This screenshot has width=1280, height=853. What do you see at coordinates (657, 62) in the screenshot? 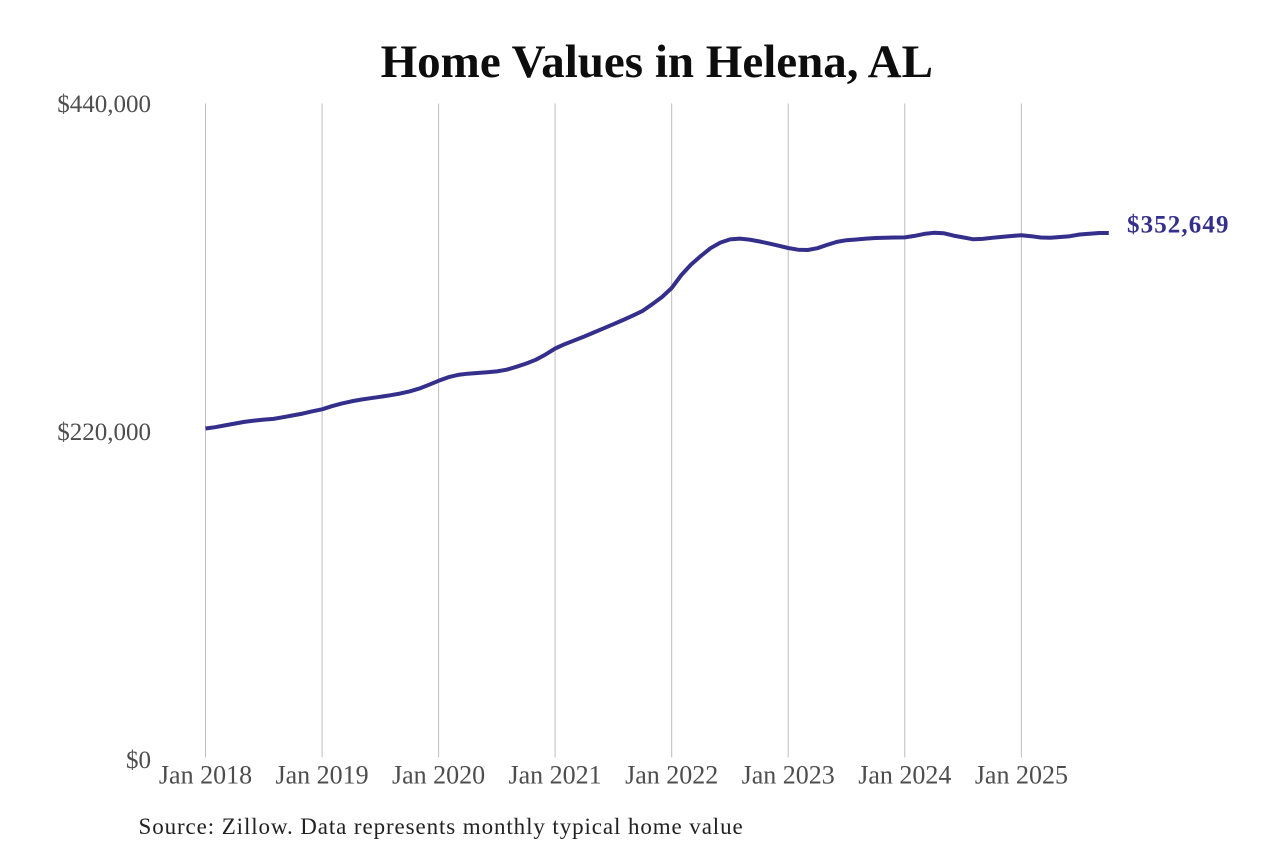
I see `svg-text: Home Values in Helena, AL` at bounding box center [657, 62].